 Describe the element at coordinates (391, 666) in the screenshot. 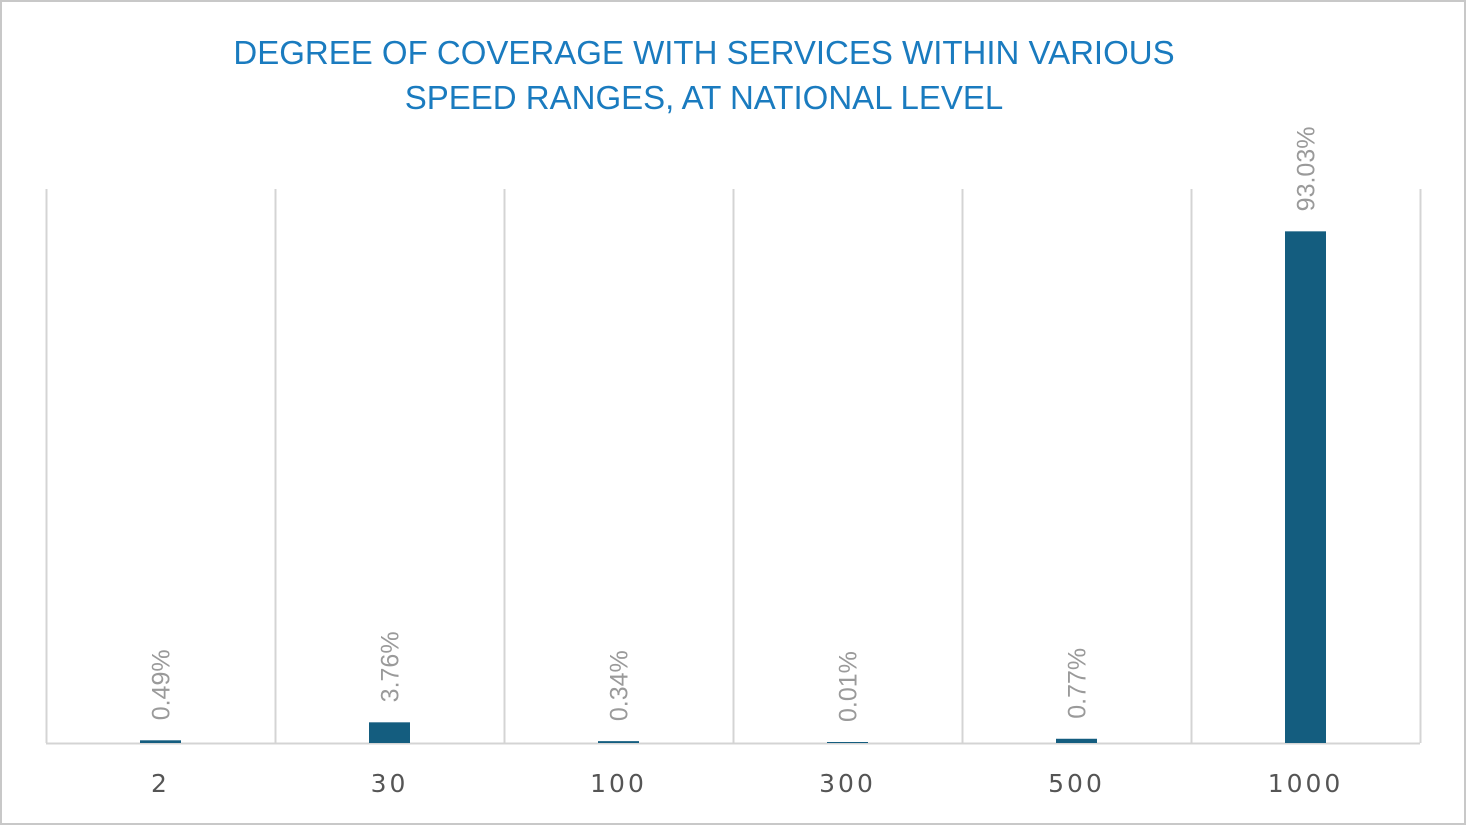

I see `data-label-30: 3.76%` at that location.